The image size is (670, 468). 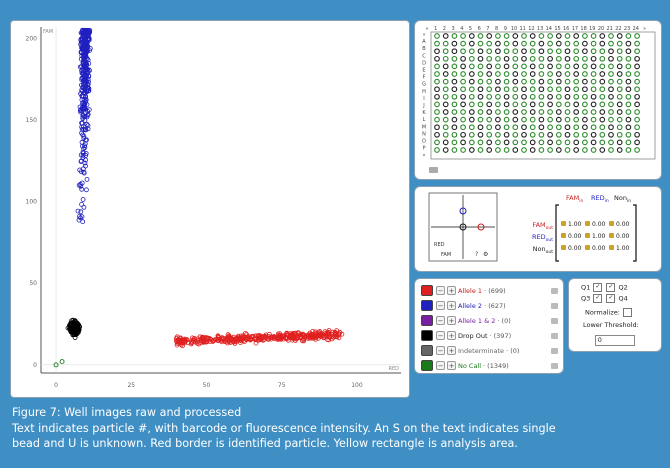 What do you see at coordinates (424, 113) in the screenshot?
I see `plate-row-header: K` at bounding box center [424, 113].